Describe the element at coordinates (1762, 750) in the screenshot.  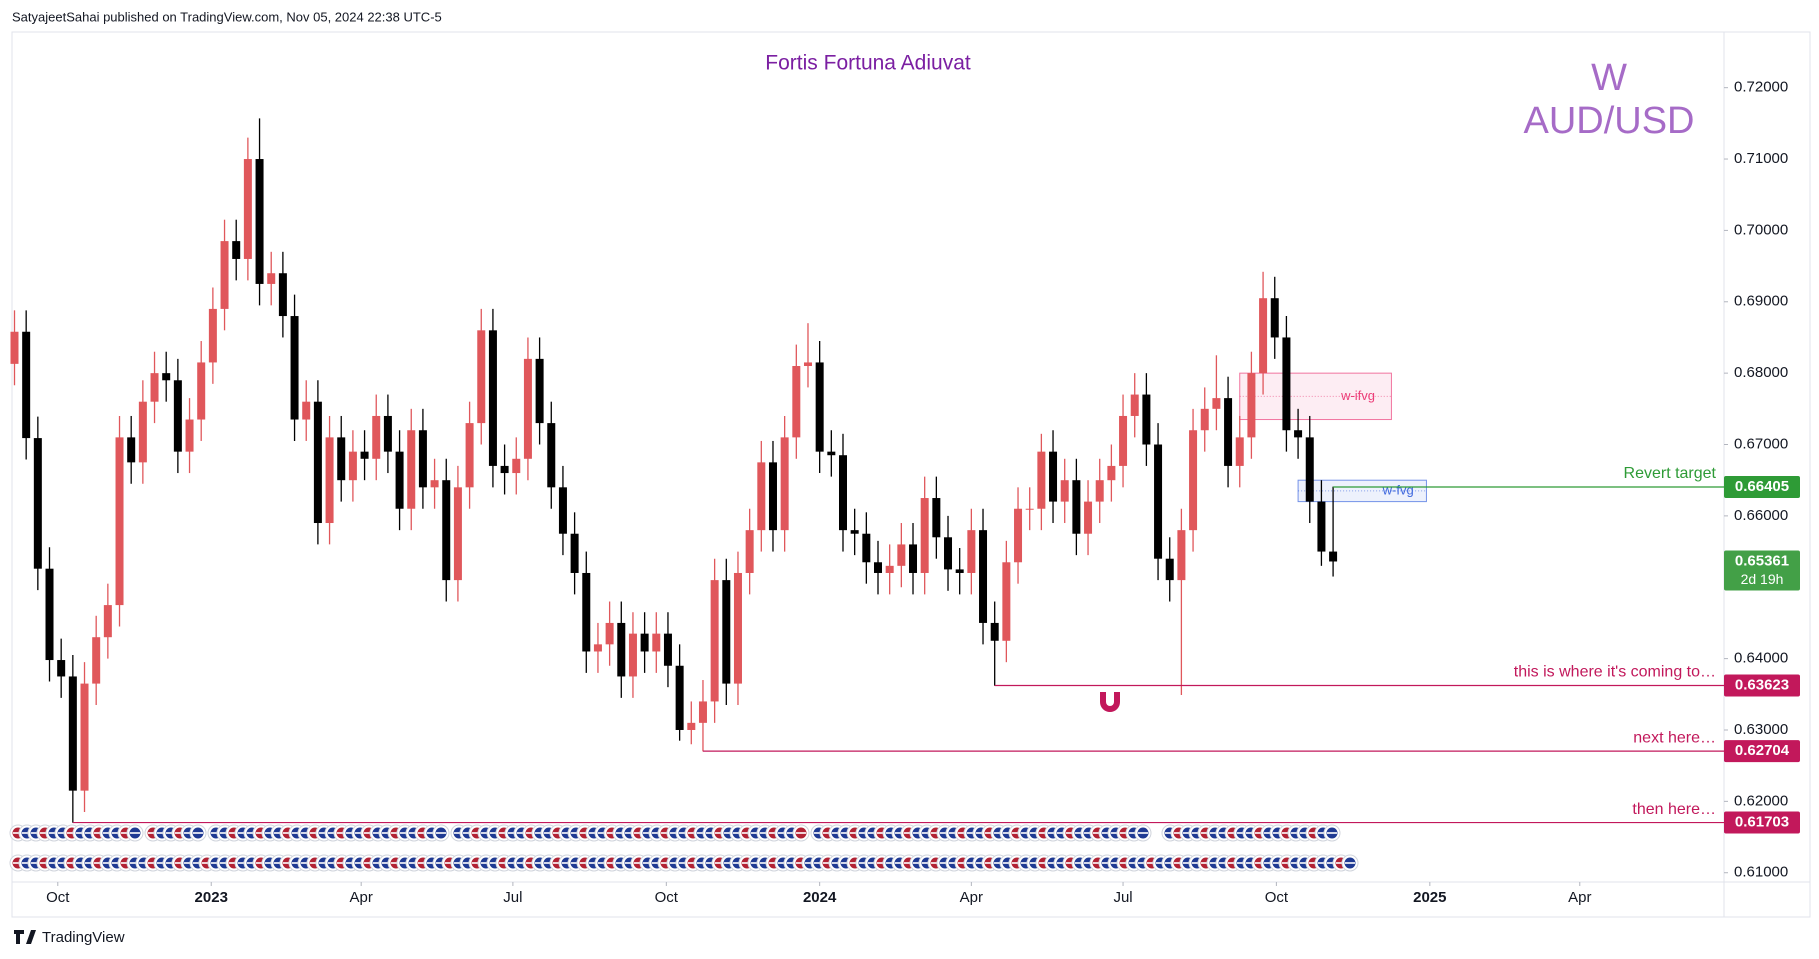
I see `level-tag-text: 0.62704` at that location.